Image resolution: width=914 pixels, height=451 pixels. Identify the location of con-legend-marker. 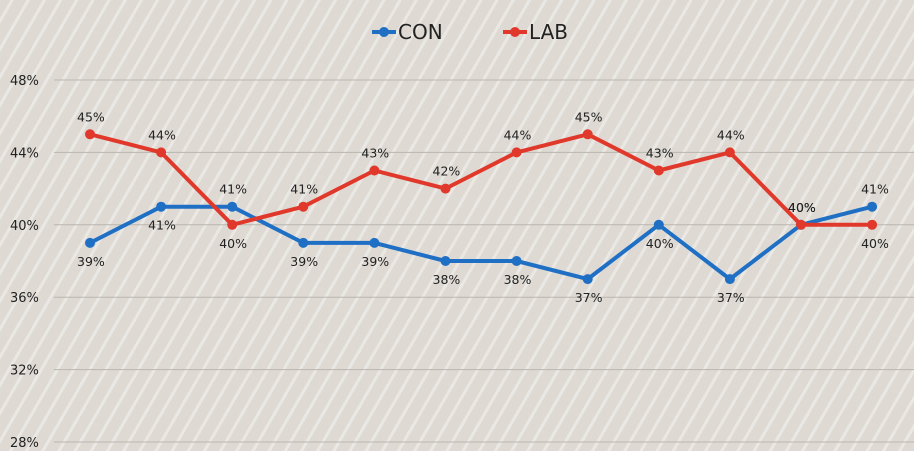
(384, 32).